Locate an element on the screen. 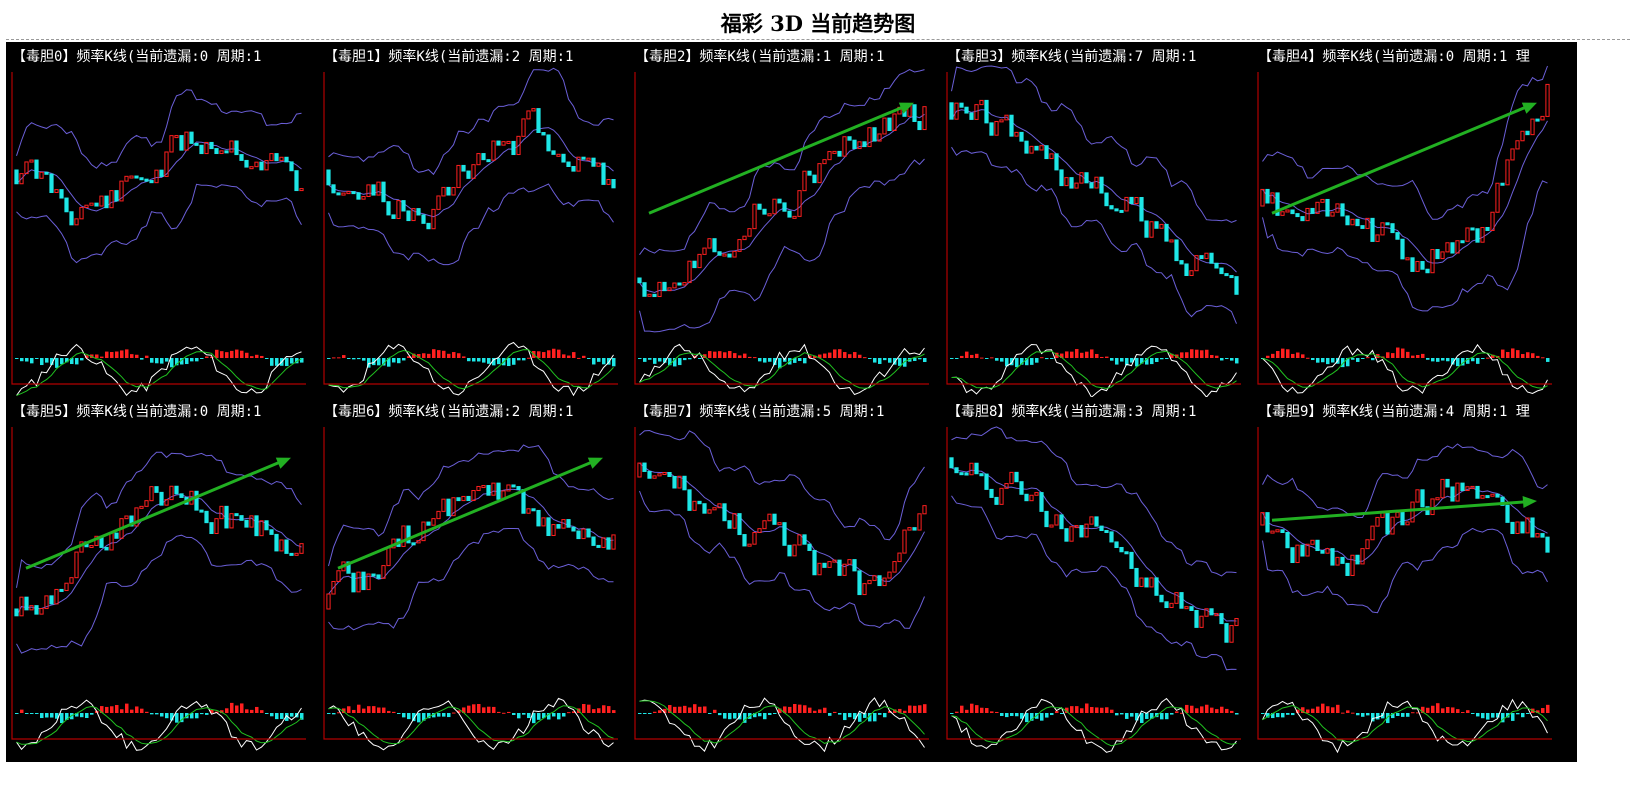 The width and height of the screenshot is (1636, 786). upper-band is located at coordinates (1094, 144).